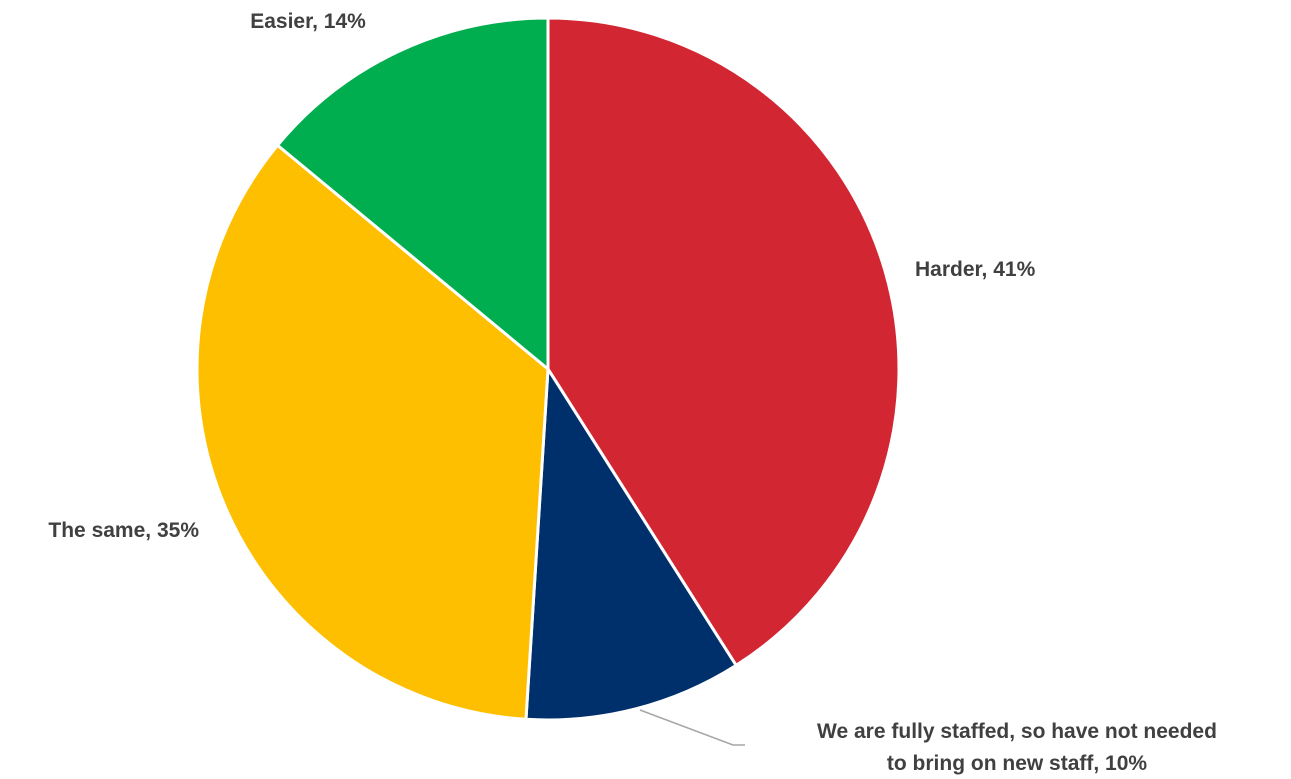 The width and height of the screenshot is (1291, 779). I want to click on data-label-easier: Easier, 14%, so click(308, 21).